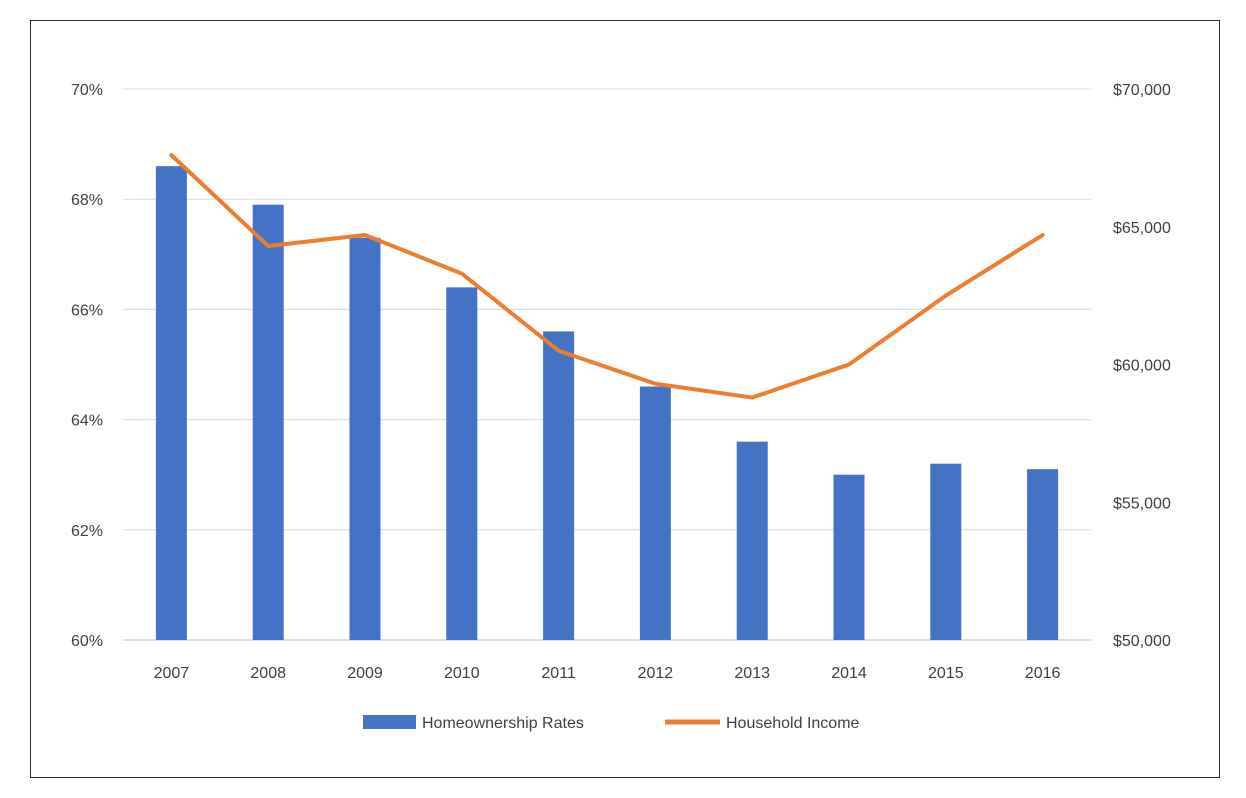 This screenshot has height=798, width=1246. What do you see at coordinates (752, 673) in the screenshot?
I see `x-tick-label: 2013` at bounding box center [752, 673].